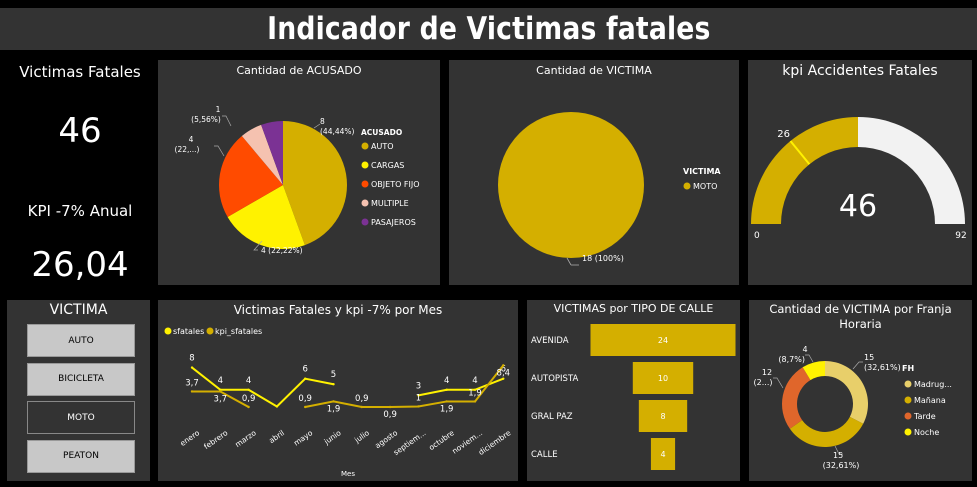 The width and height of the screenshot is (977, 487). Describe the element at coordinates (633, 308) in the screenshot. I see `funnel-title: VICTIMAS por TIPO DE CALLE` at that location.